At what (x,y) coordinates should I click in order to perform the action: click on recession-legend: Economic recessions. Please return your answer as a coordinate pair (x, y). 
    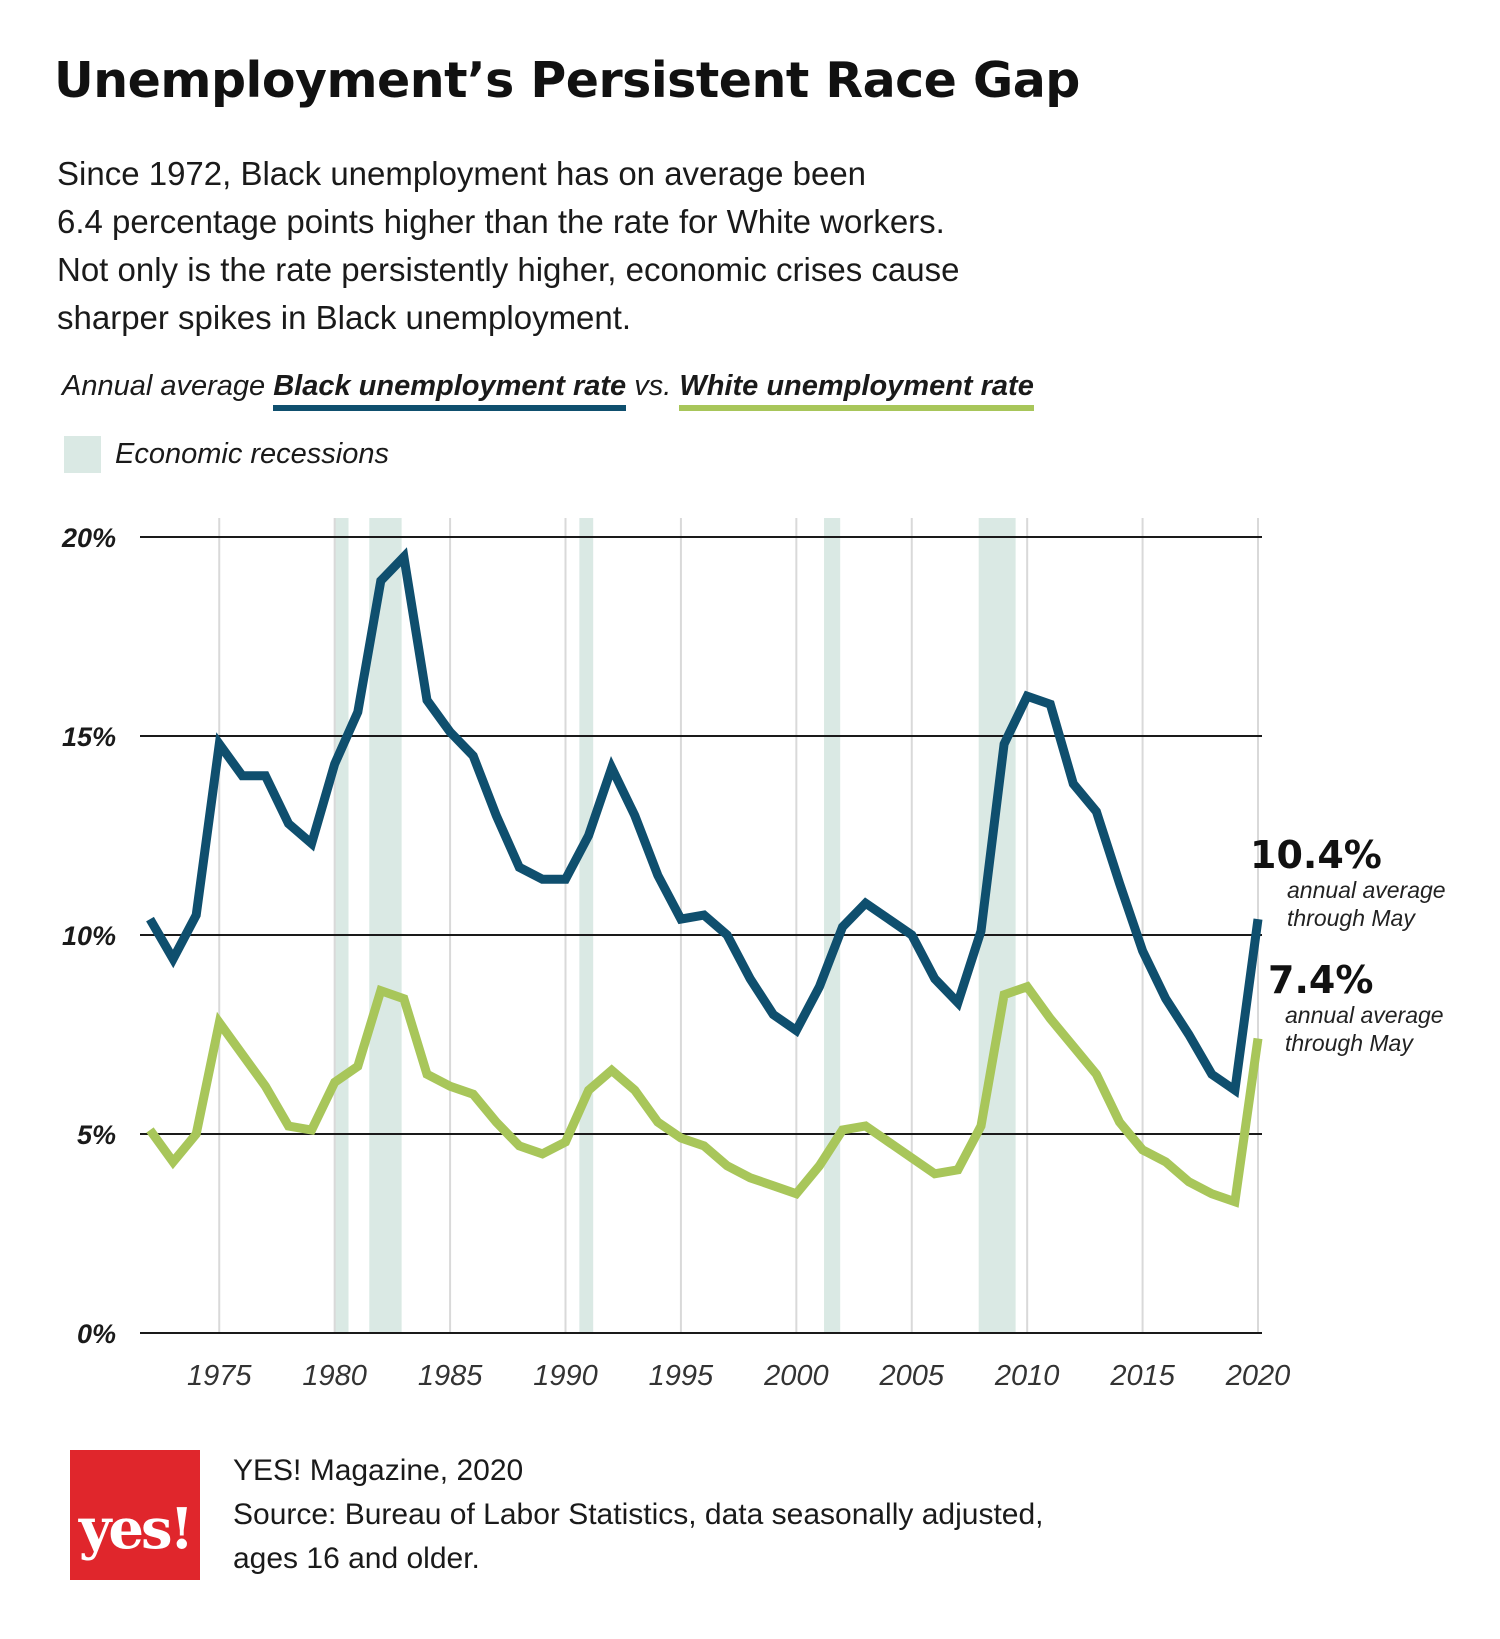
    Looking at the image, I should click on (226, 454).